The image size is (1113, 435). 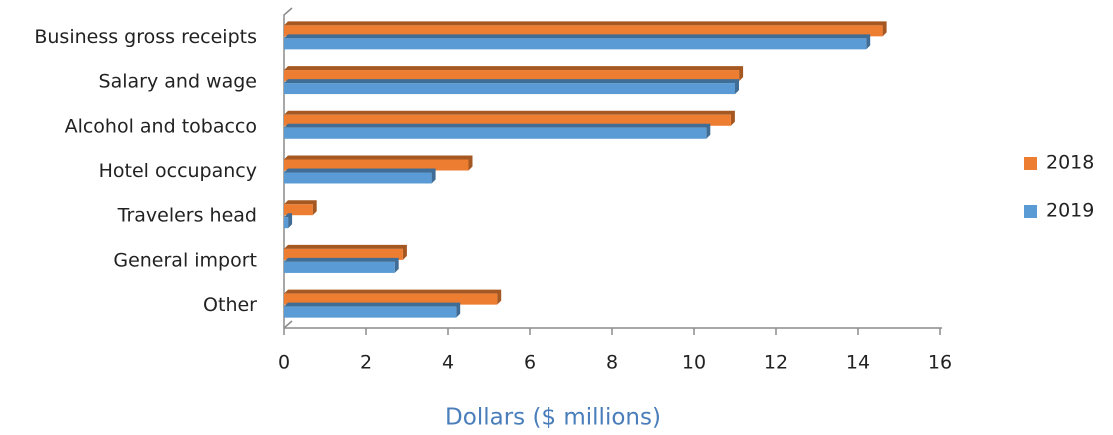 I want to click on legend-label: 2018, so click(x=1070, y=163).